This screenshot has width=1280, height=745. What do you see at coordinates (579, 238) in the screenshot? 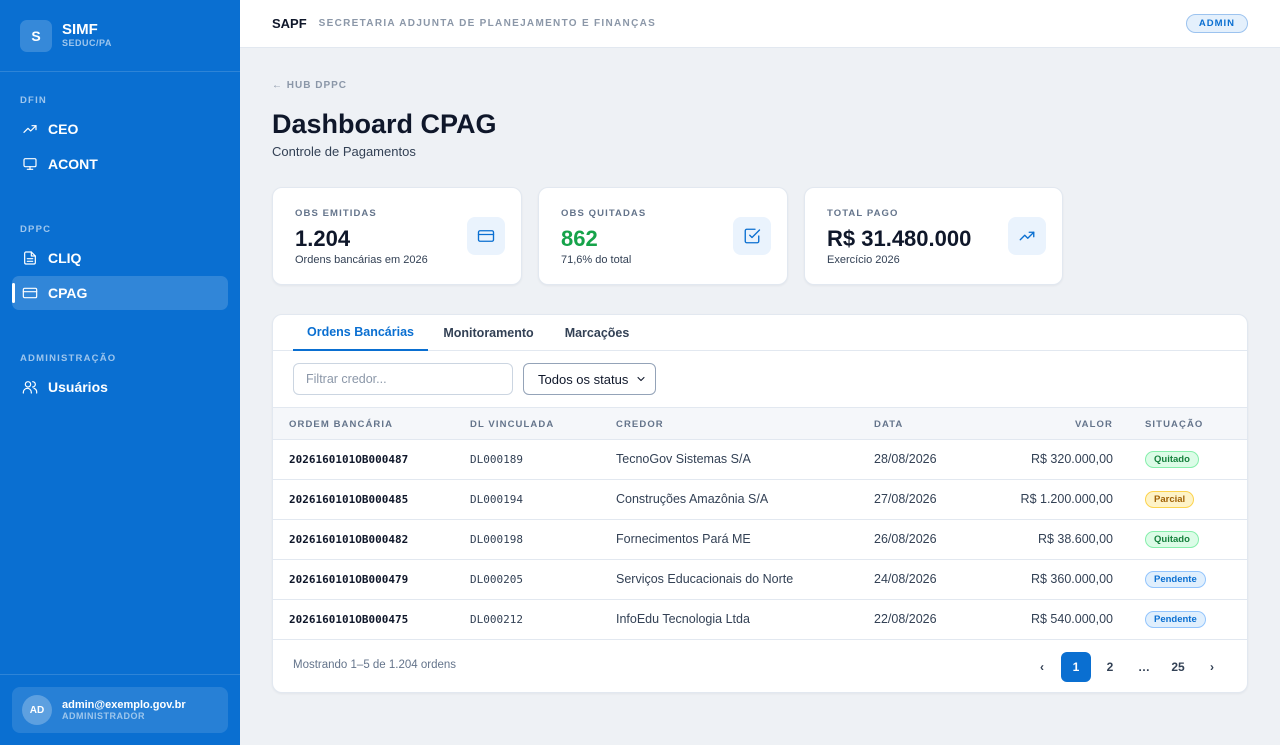
I see `kpi-value: 862` at bounding box center [579, 238].